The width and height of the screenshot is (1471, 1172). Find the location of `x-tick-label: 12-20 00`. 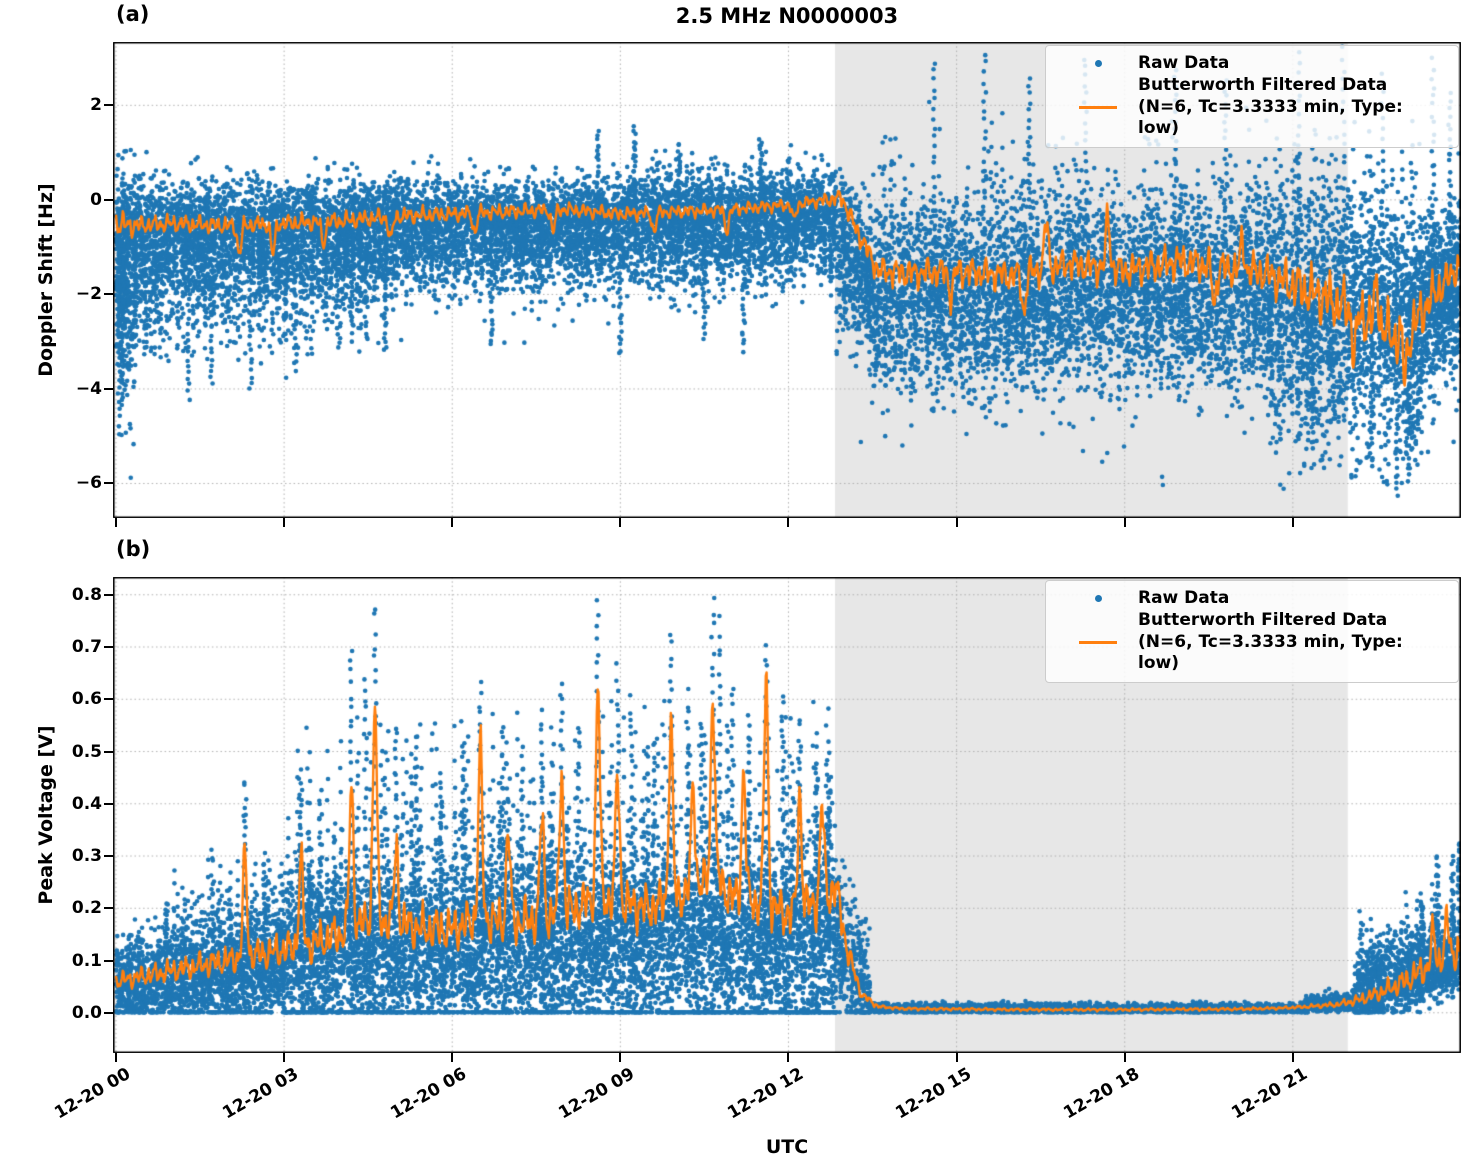

x-tick-label: 12-20 00 is located at coordinates (92, 1094).